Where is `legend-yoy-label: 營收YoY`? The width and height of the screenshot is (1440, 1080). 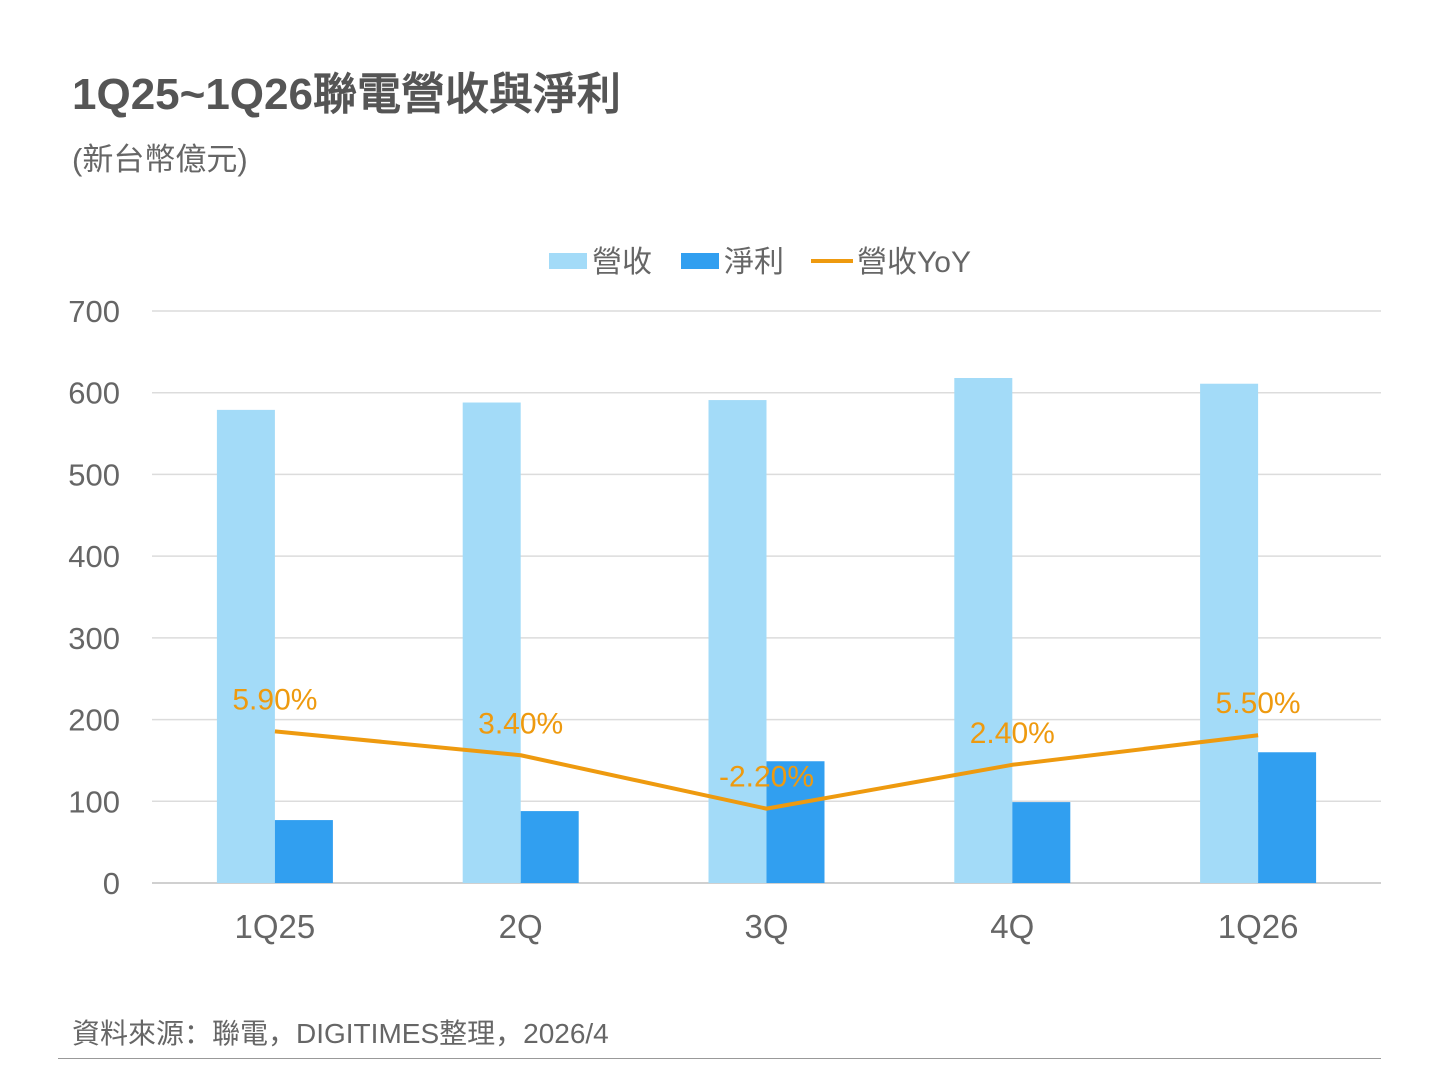
legend-yoy-label: 營收YoY is located at coordinates (914, 262).